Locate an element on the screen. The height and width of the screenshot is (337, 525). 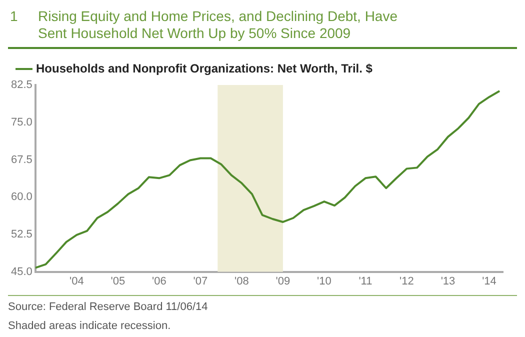
x-tick-label: '12 is located at coordinates (407, 281).